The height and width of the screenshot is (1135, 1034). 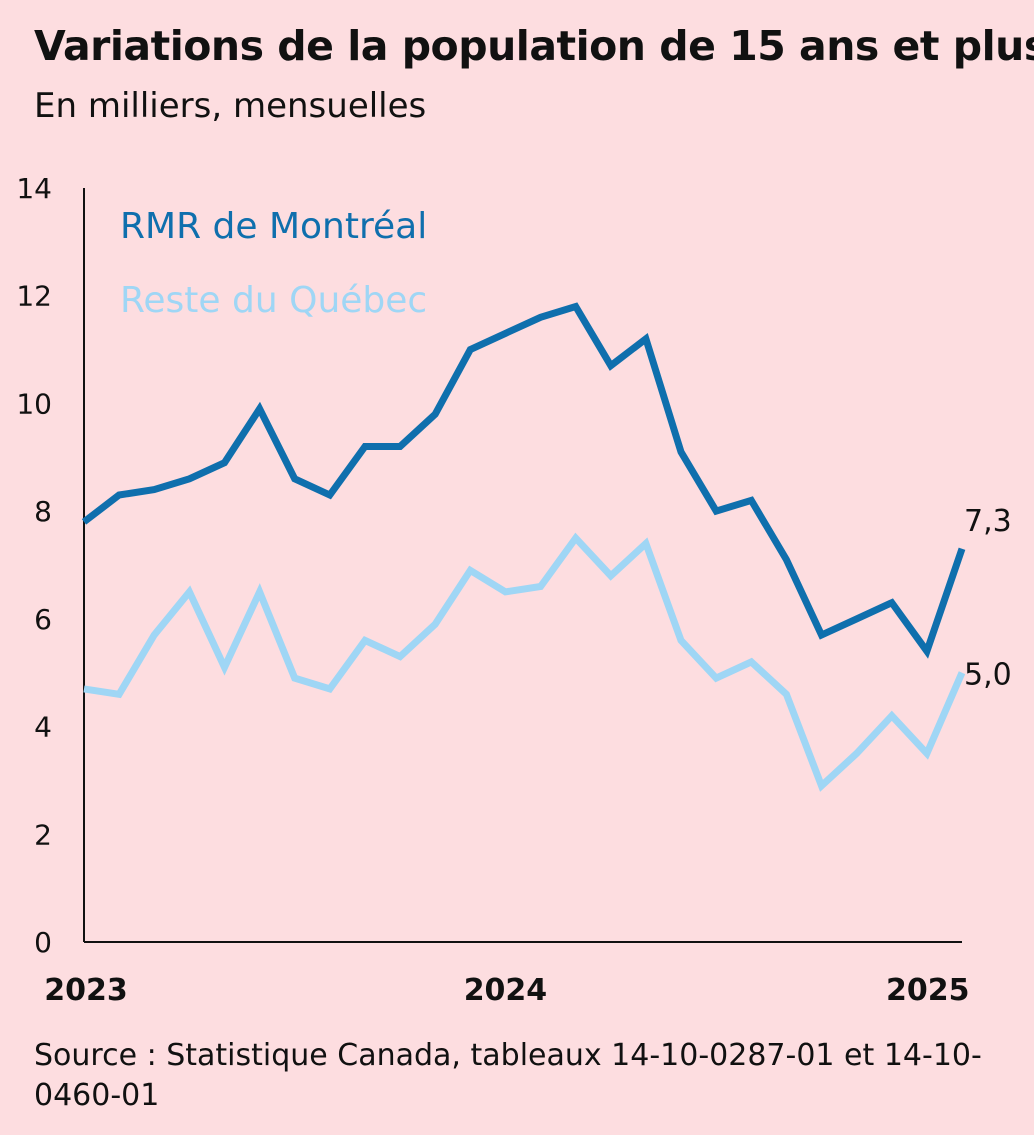 I want to click on chart-subtitle: En milliers, mensuelles, so click(x=230, y=106).